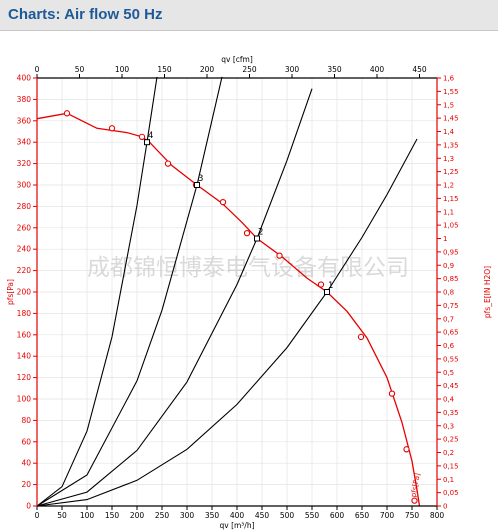 This screenshot has height=532, width=498. I want to click on y-left-axis-label: pfs[Pa], so click(10, 292).